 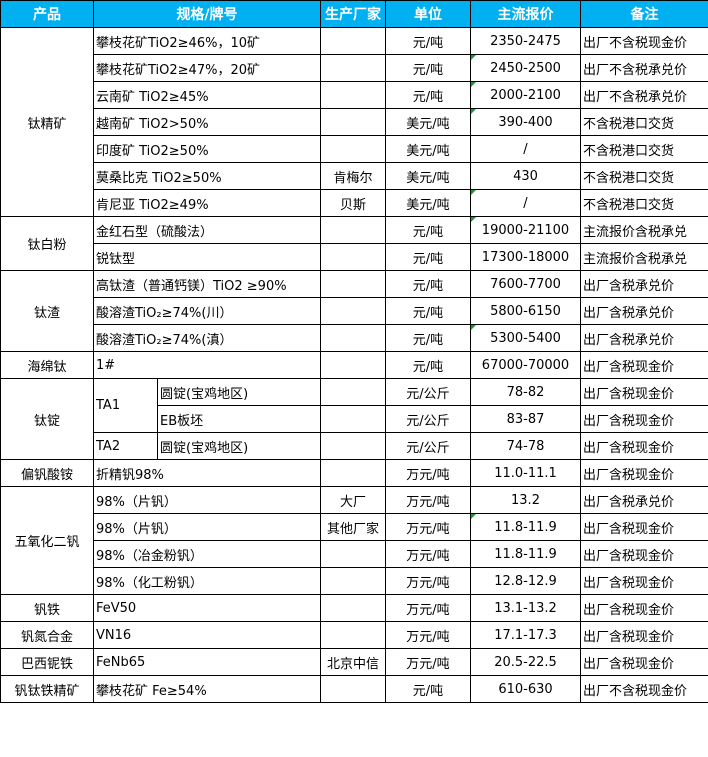 What do you see at coordinates (47, 14) in the screenshot?
I see `header-product: 产品` at bounding box center [47, 14].